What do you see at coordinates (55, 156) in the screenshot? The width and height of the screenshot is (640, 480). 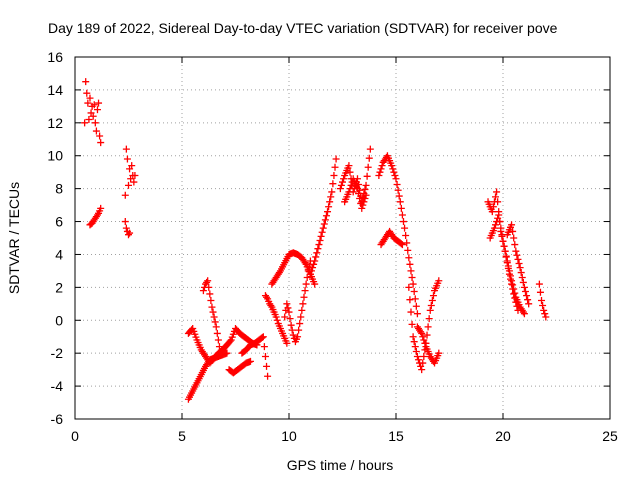 I see `y-tick-label: 10` at bounding box center [55, 156].